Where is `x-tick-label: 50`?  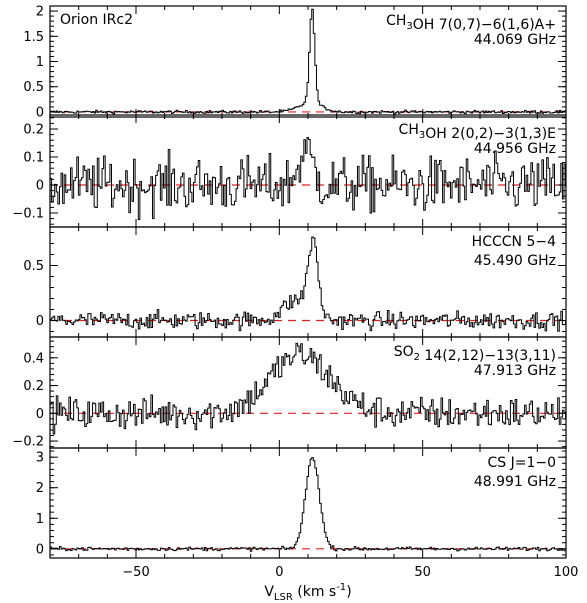 x-tick-label: 50 is located at coordinates (422, 572).